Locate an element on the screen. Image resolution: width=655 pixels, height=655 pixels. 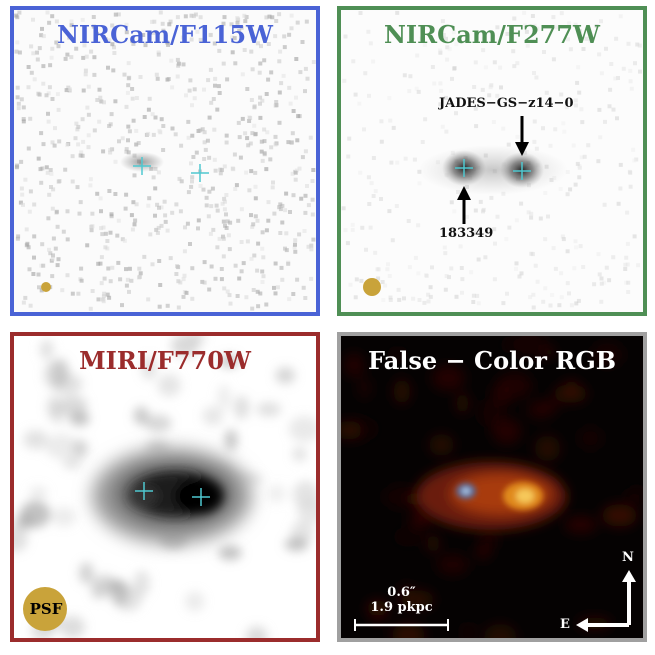
compass-north-label: N is located at coordinates (628, 557).